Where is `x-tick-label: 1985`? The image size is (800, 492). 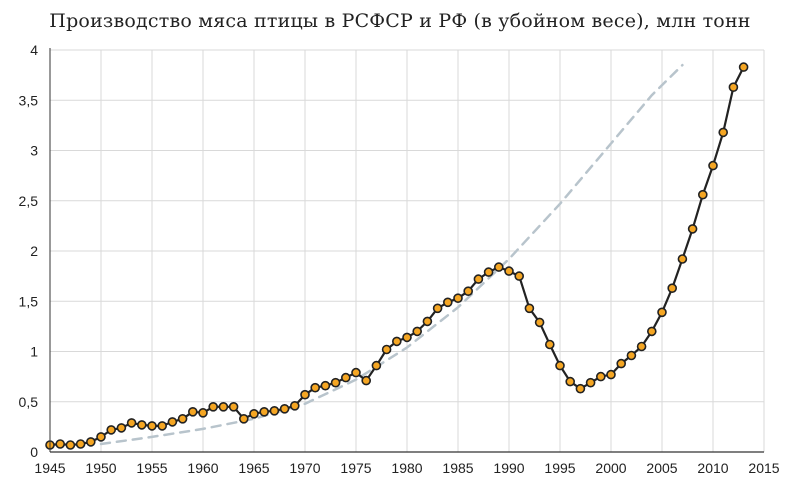
x-tick-label: 1985 is located at coordinates (457, 468).